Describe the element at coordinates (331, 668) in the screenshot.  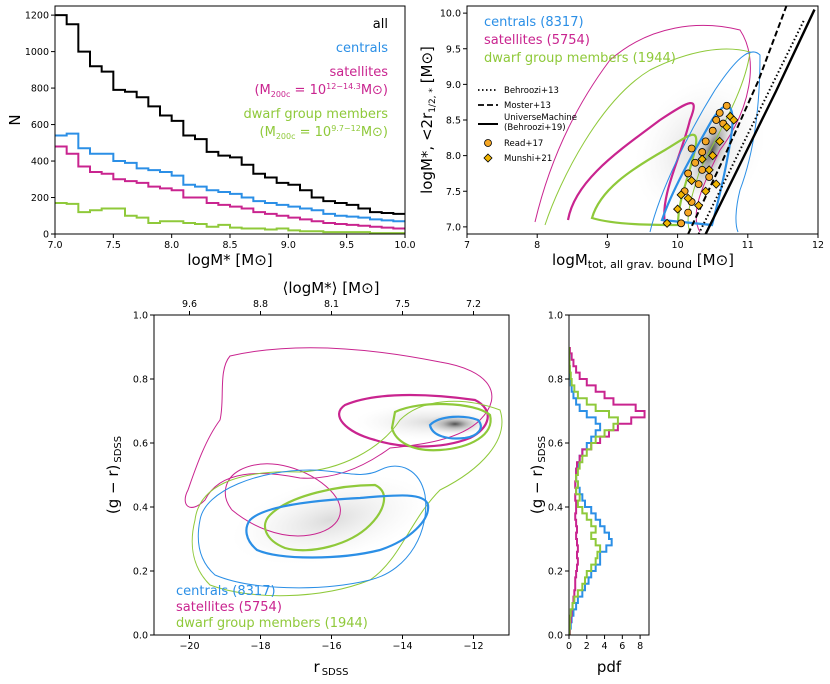
I see `x-axis-label: r SDSS` at that location.